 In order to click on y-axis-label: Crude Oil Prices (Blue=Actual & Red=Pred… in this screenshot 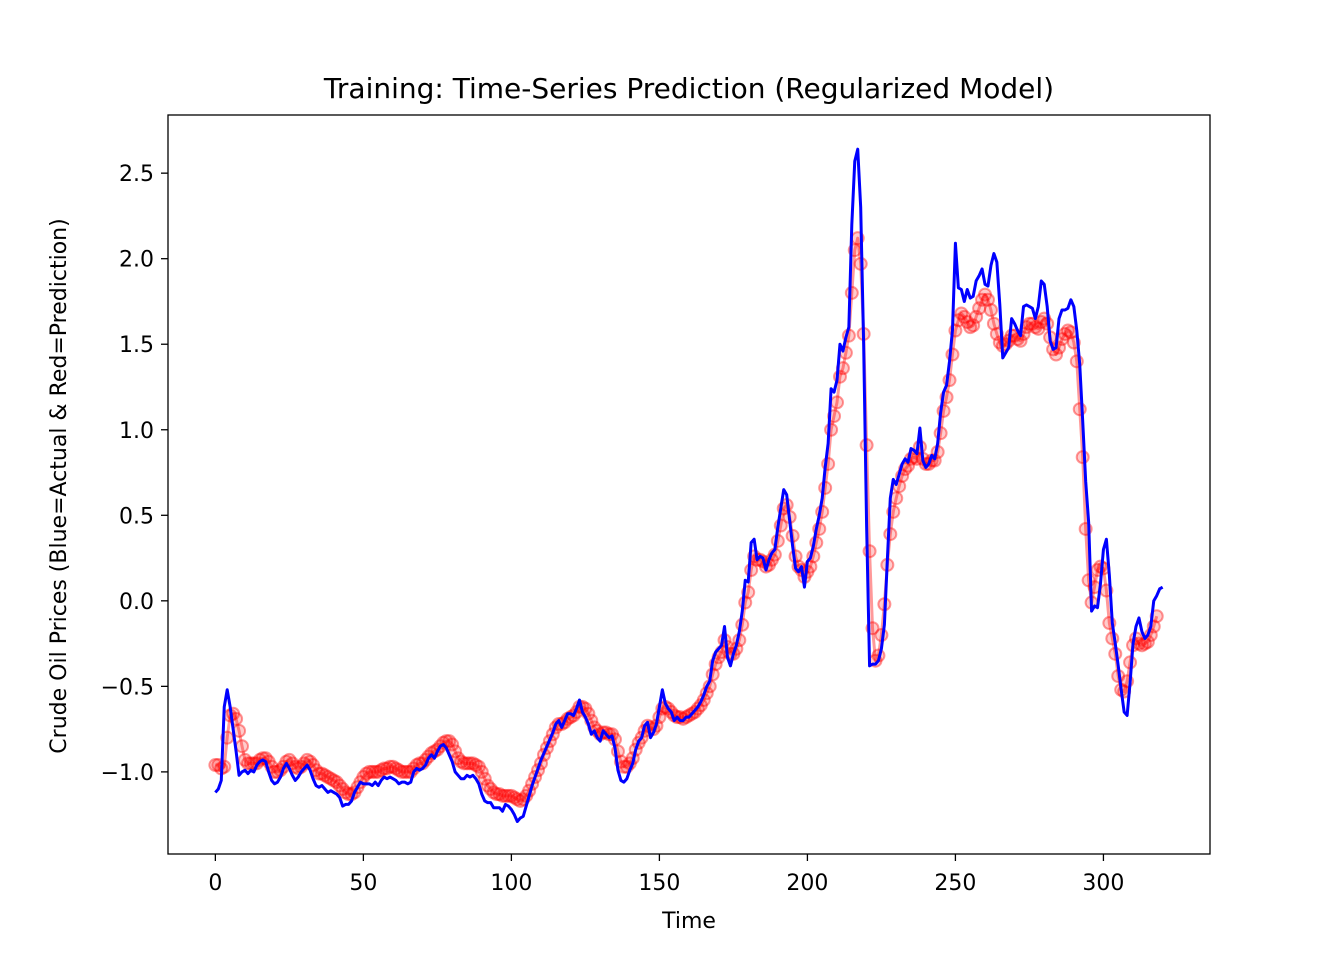, I will do `click(59, 485)`.